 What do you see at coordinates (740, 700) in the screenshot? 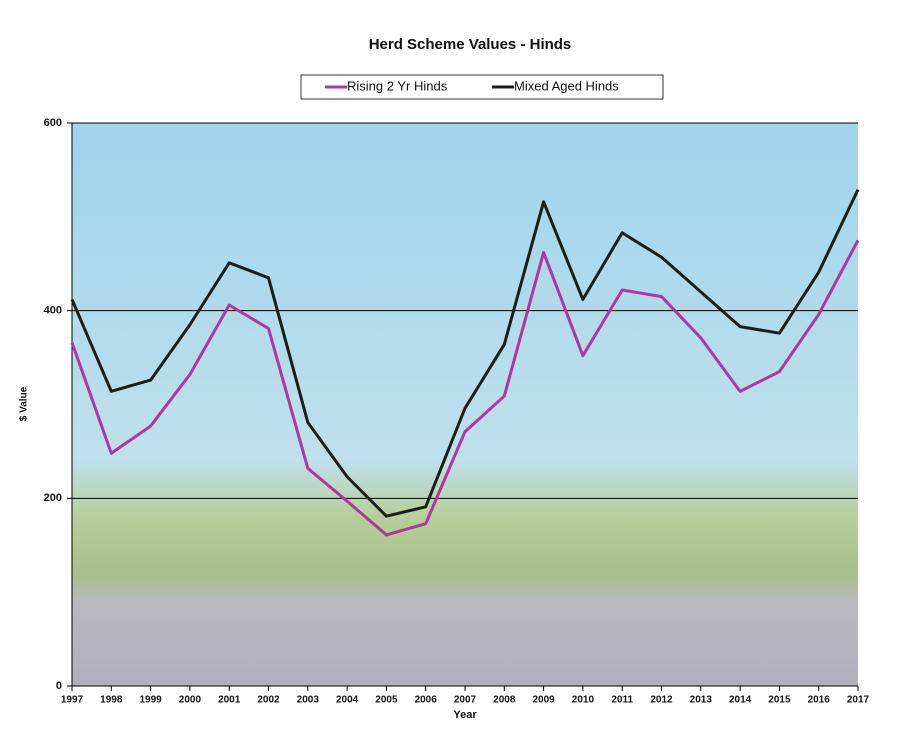
I see `x-tick-label: 2014` at bounding box center [740, 700].